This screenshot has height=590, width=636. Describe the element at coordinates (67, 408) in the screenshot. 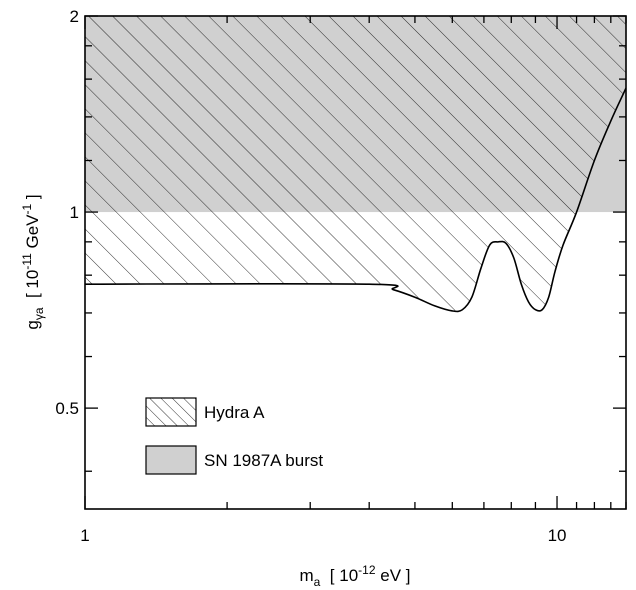

I see `y-tick-label: 0.5` at that location.